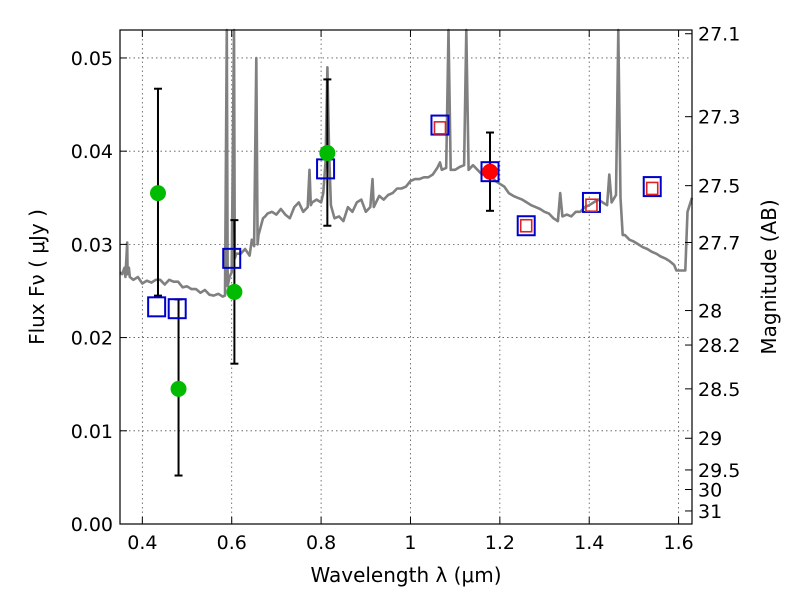  Describe the element at coordinates (92, 432) in the screenshot. I see `y-tick-label: 0.01` at that location.